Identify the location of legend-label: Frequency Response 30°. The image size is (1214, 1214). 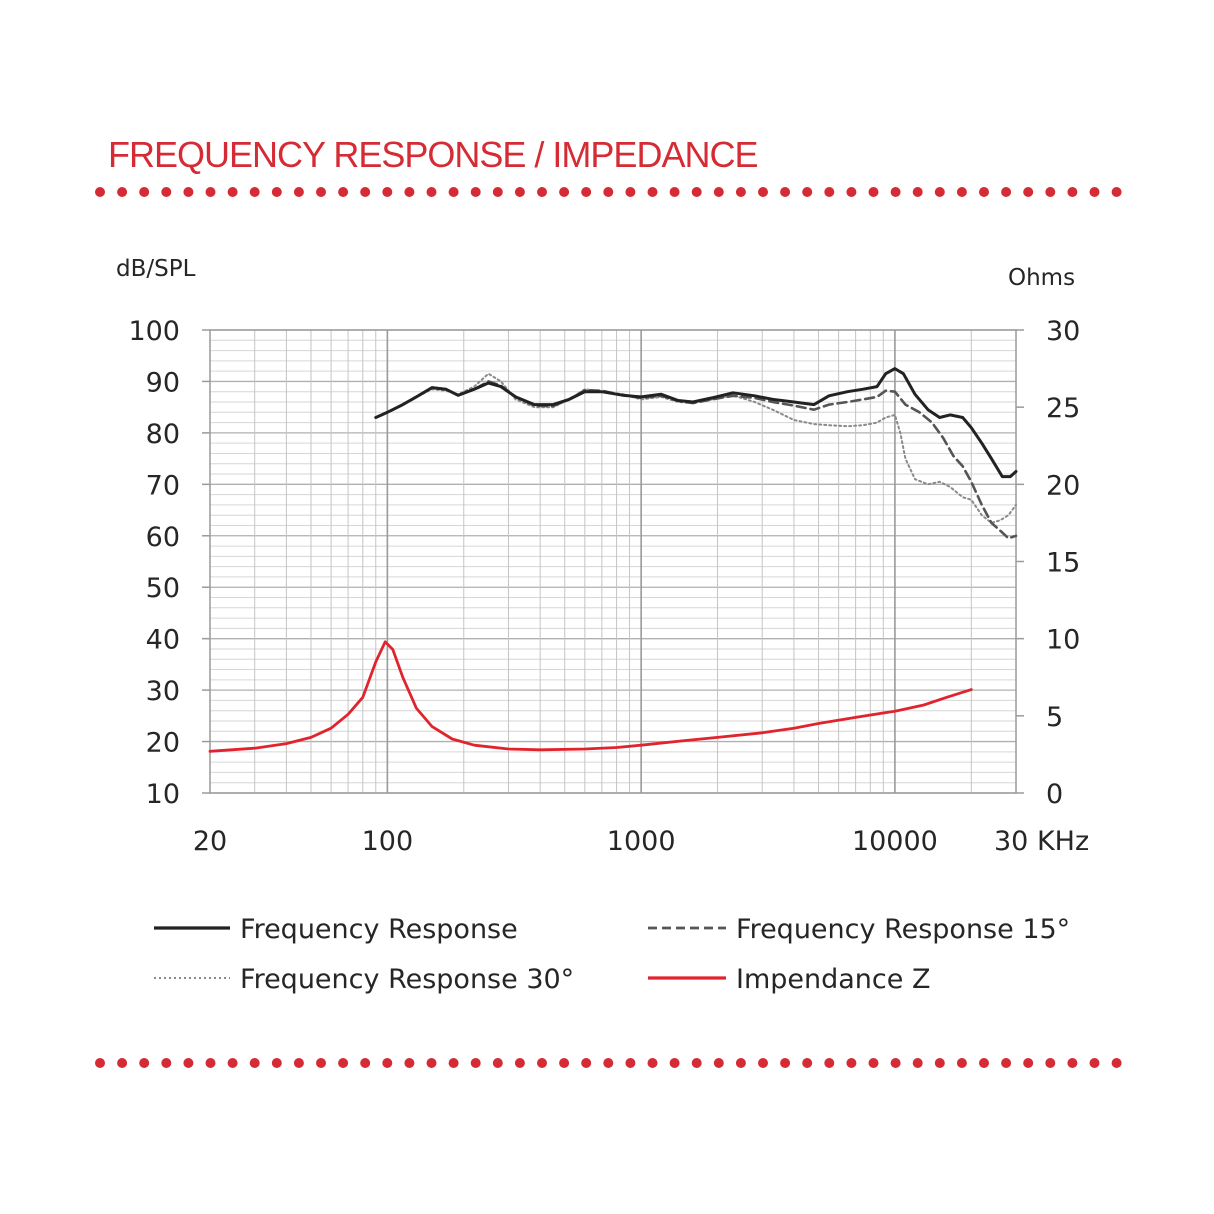
(407, 979).